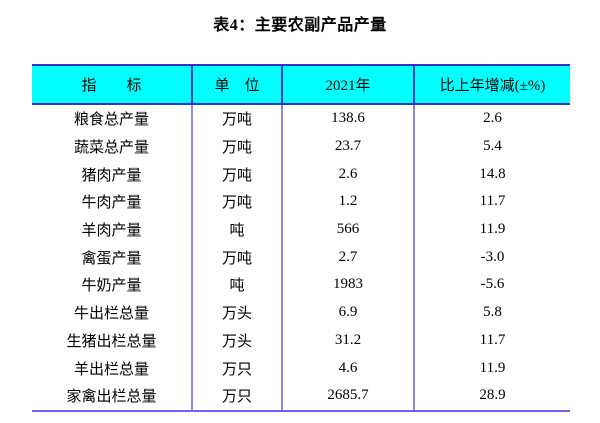 This screenshot has width=600, height=423. Describe the element at coordinates (349, 174) in the screenshot. I see `value-cell: 2.6` at that location.